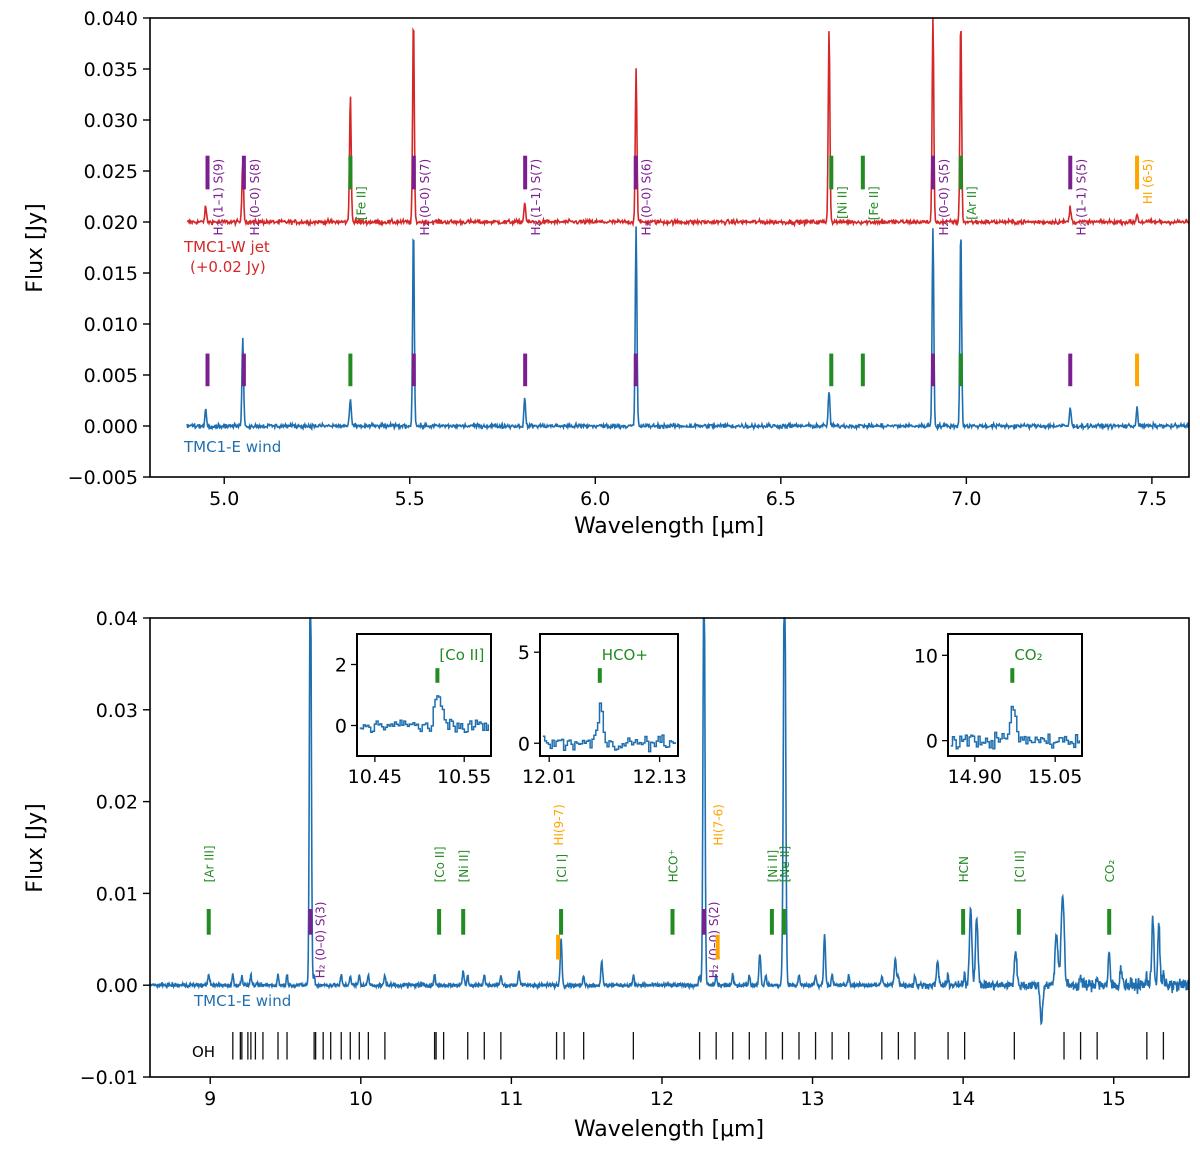 Image resolution: width=1200 pixels, height=1153 pixels. Describe the element at coordinates (625, 655) in the screenshot. I see `inset-line-label: HCO+` at that location.